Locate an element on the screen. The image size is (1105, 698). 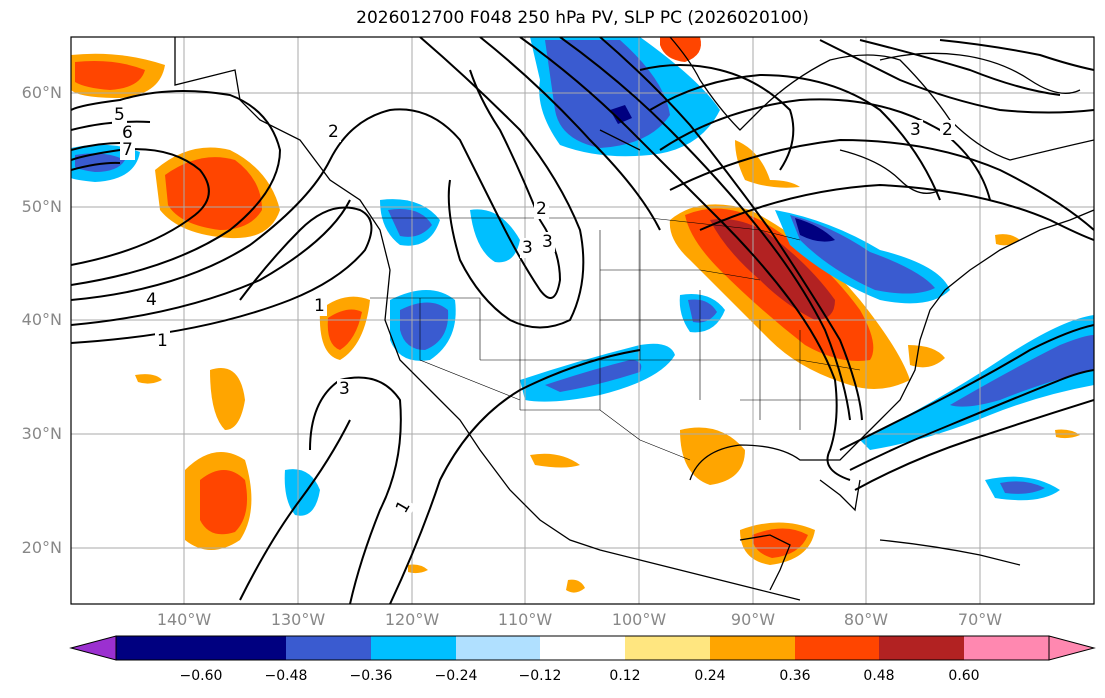
colorbar-tick: −0.12 is located at coordinates (540, 676).